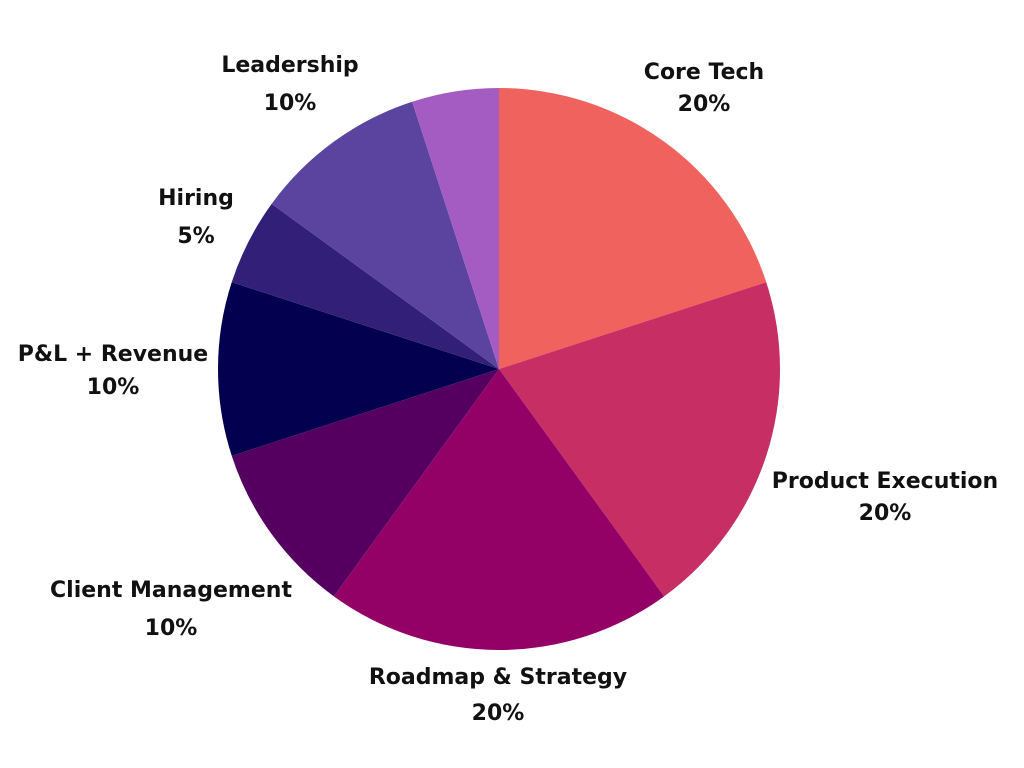 This screenshot has width=1024, height=768. Describe the element at coordinates (113, 354) in the screenshot. I see `slice-name-label: P&L + Revenue` at that location.